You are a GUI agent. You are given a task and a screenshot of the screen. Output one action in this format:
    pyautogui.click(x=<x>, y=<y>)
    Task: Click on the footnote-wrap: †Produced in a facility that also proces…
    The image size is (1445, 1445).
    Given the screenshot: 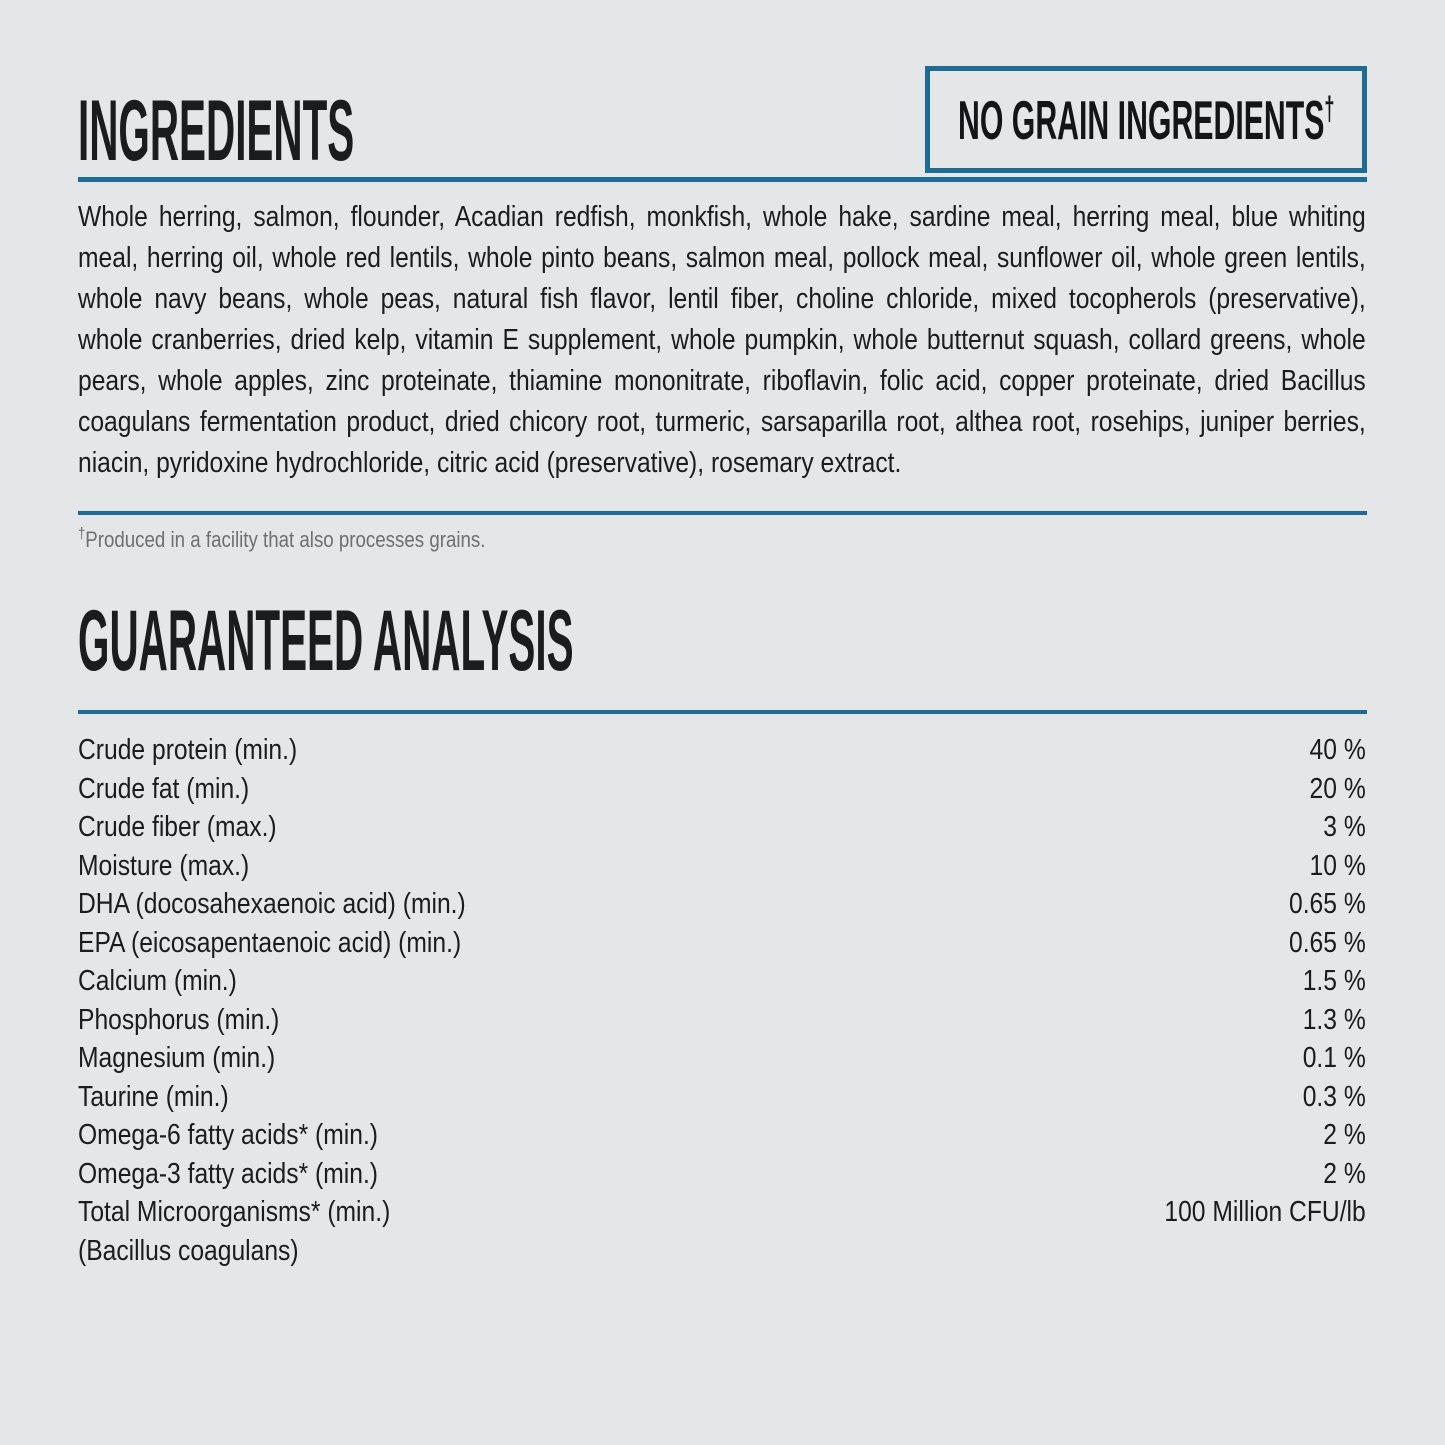 What is the action you would take?
    pyautogui.click(x=722, y=540)
    